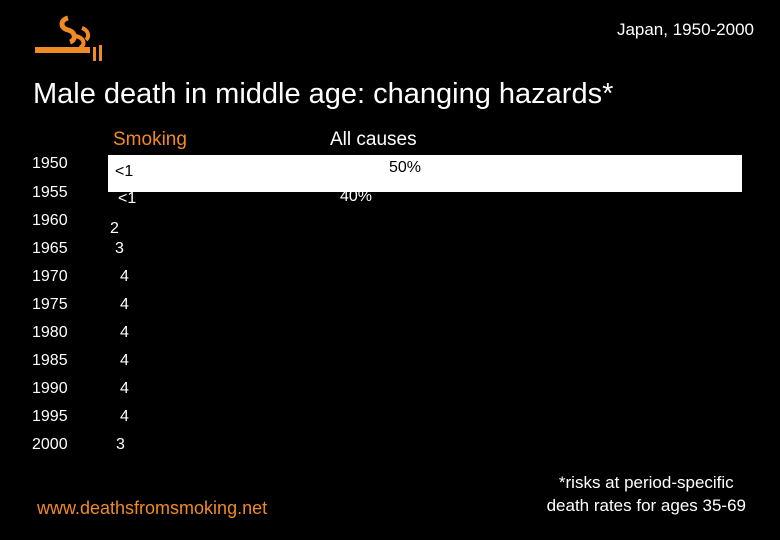  I want to click on footnote-line-2: death rates for ages 35-69, so click(646, 505).